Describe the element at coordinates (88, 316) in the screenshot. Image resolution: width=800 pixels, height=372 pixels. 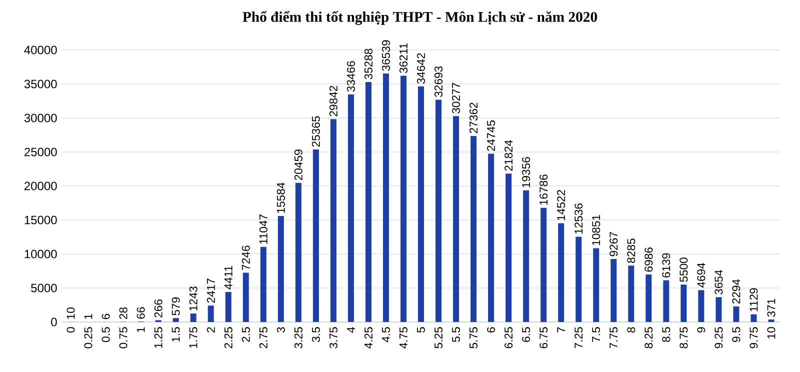
I see `data-label: 1` at that location.